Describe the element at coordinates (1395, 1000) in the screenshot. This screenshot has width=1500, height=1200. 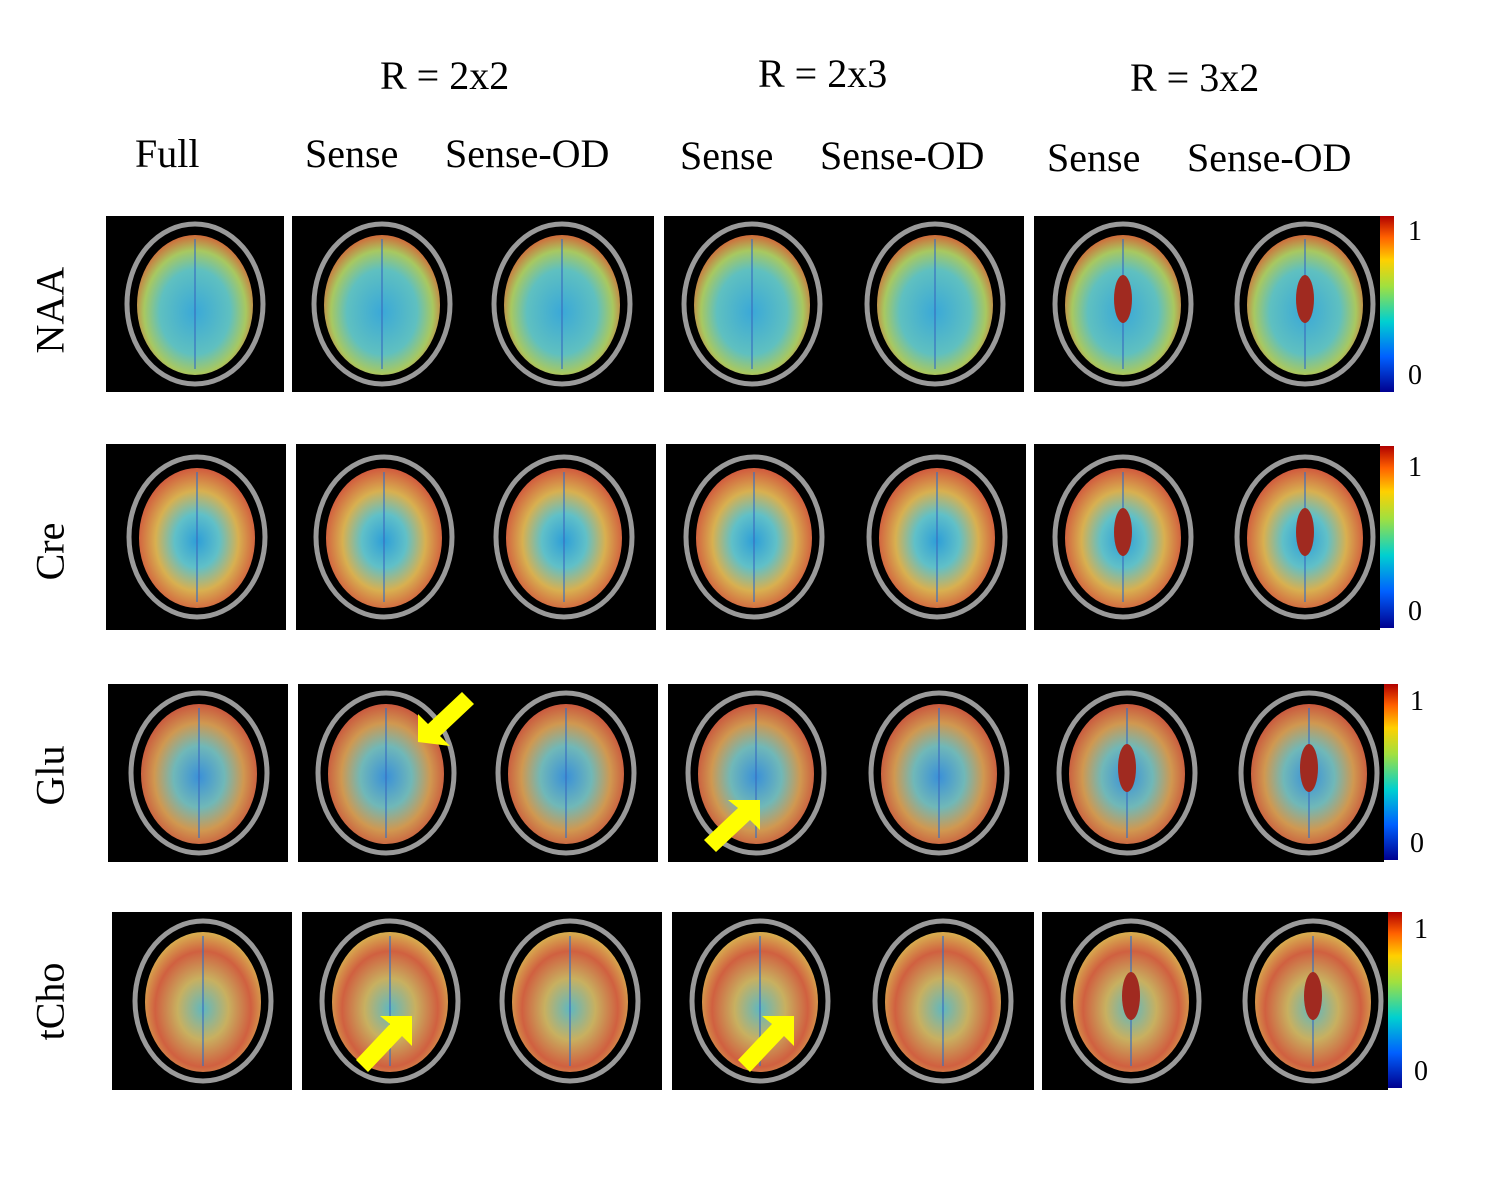
I see `colorbar-tcho` at that location.